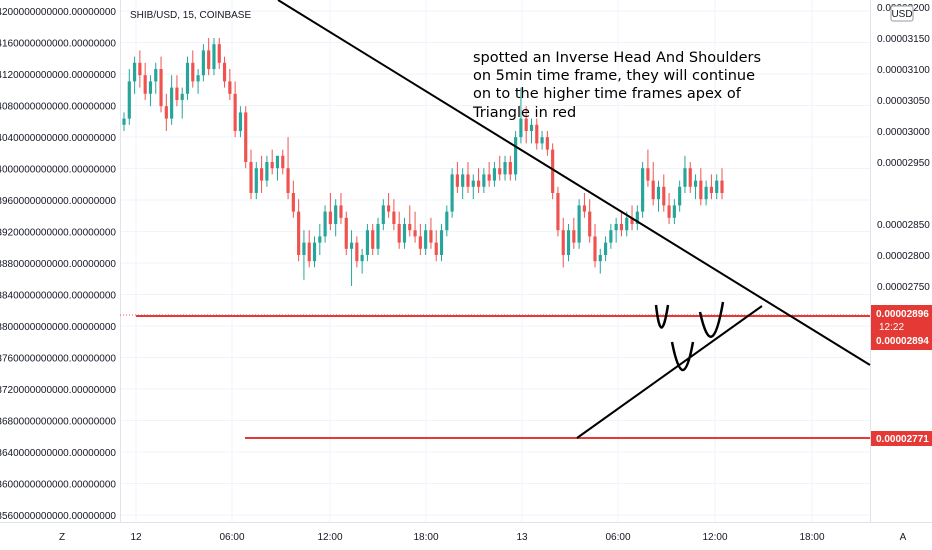 This screenshot has width=932, height=550. What do you see at coordinates (58, 485) in the screenshot?
I see `left-axis-tick-label: 43600000000000.00000000` at bounding box center [58, 485].